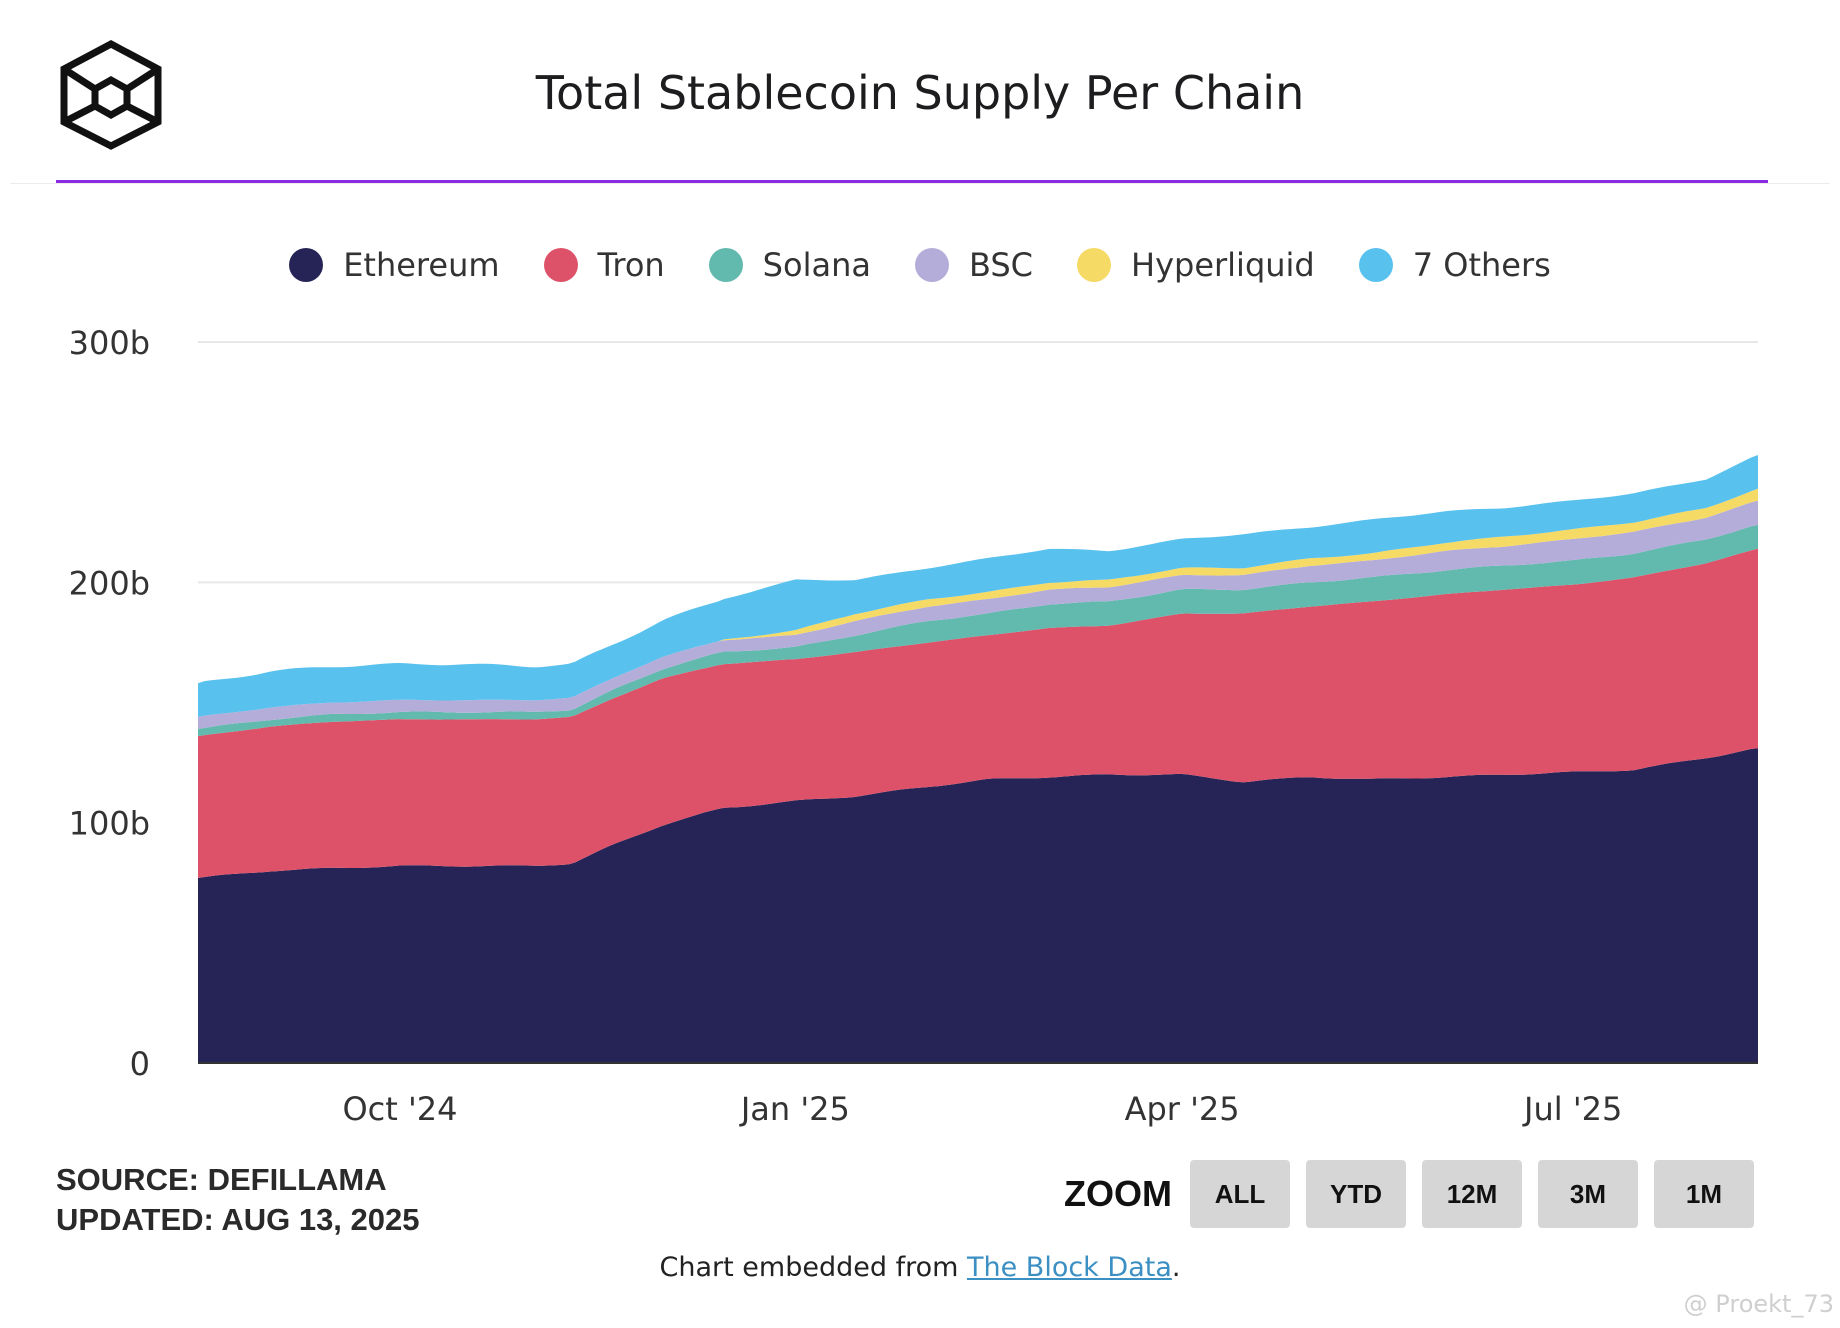 Image resolution: width=1840 pixels, height=1328 pixels. What do you see at coordinates (816, 265) in the screenshot?
I see `legend-label: Solana` at bounding box center [816, 265].